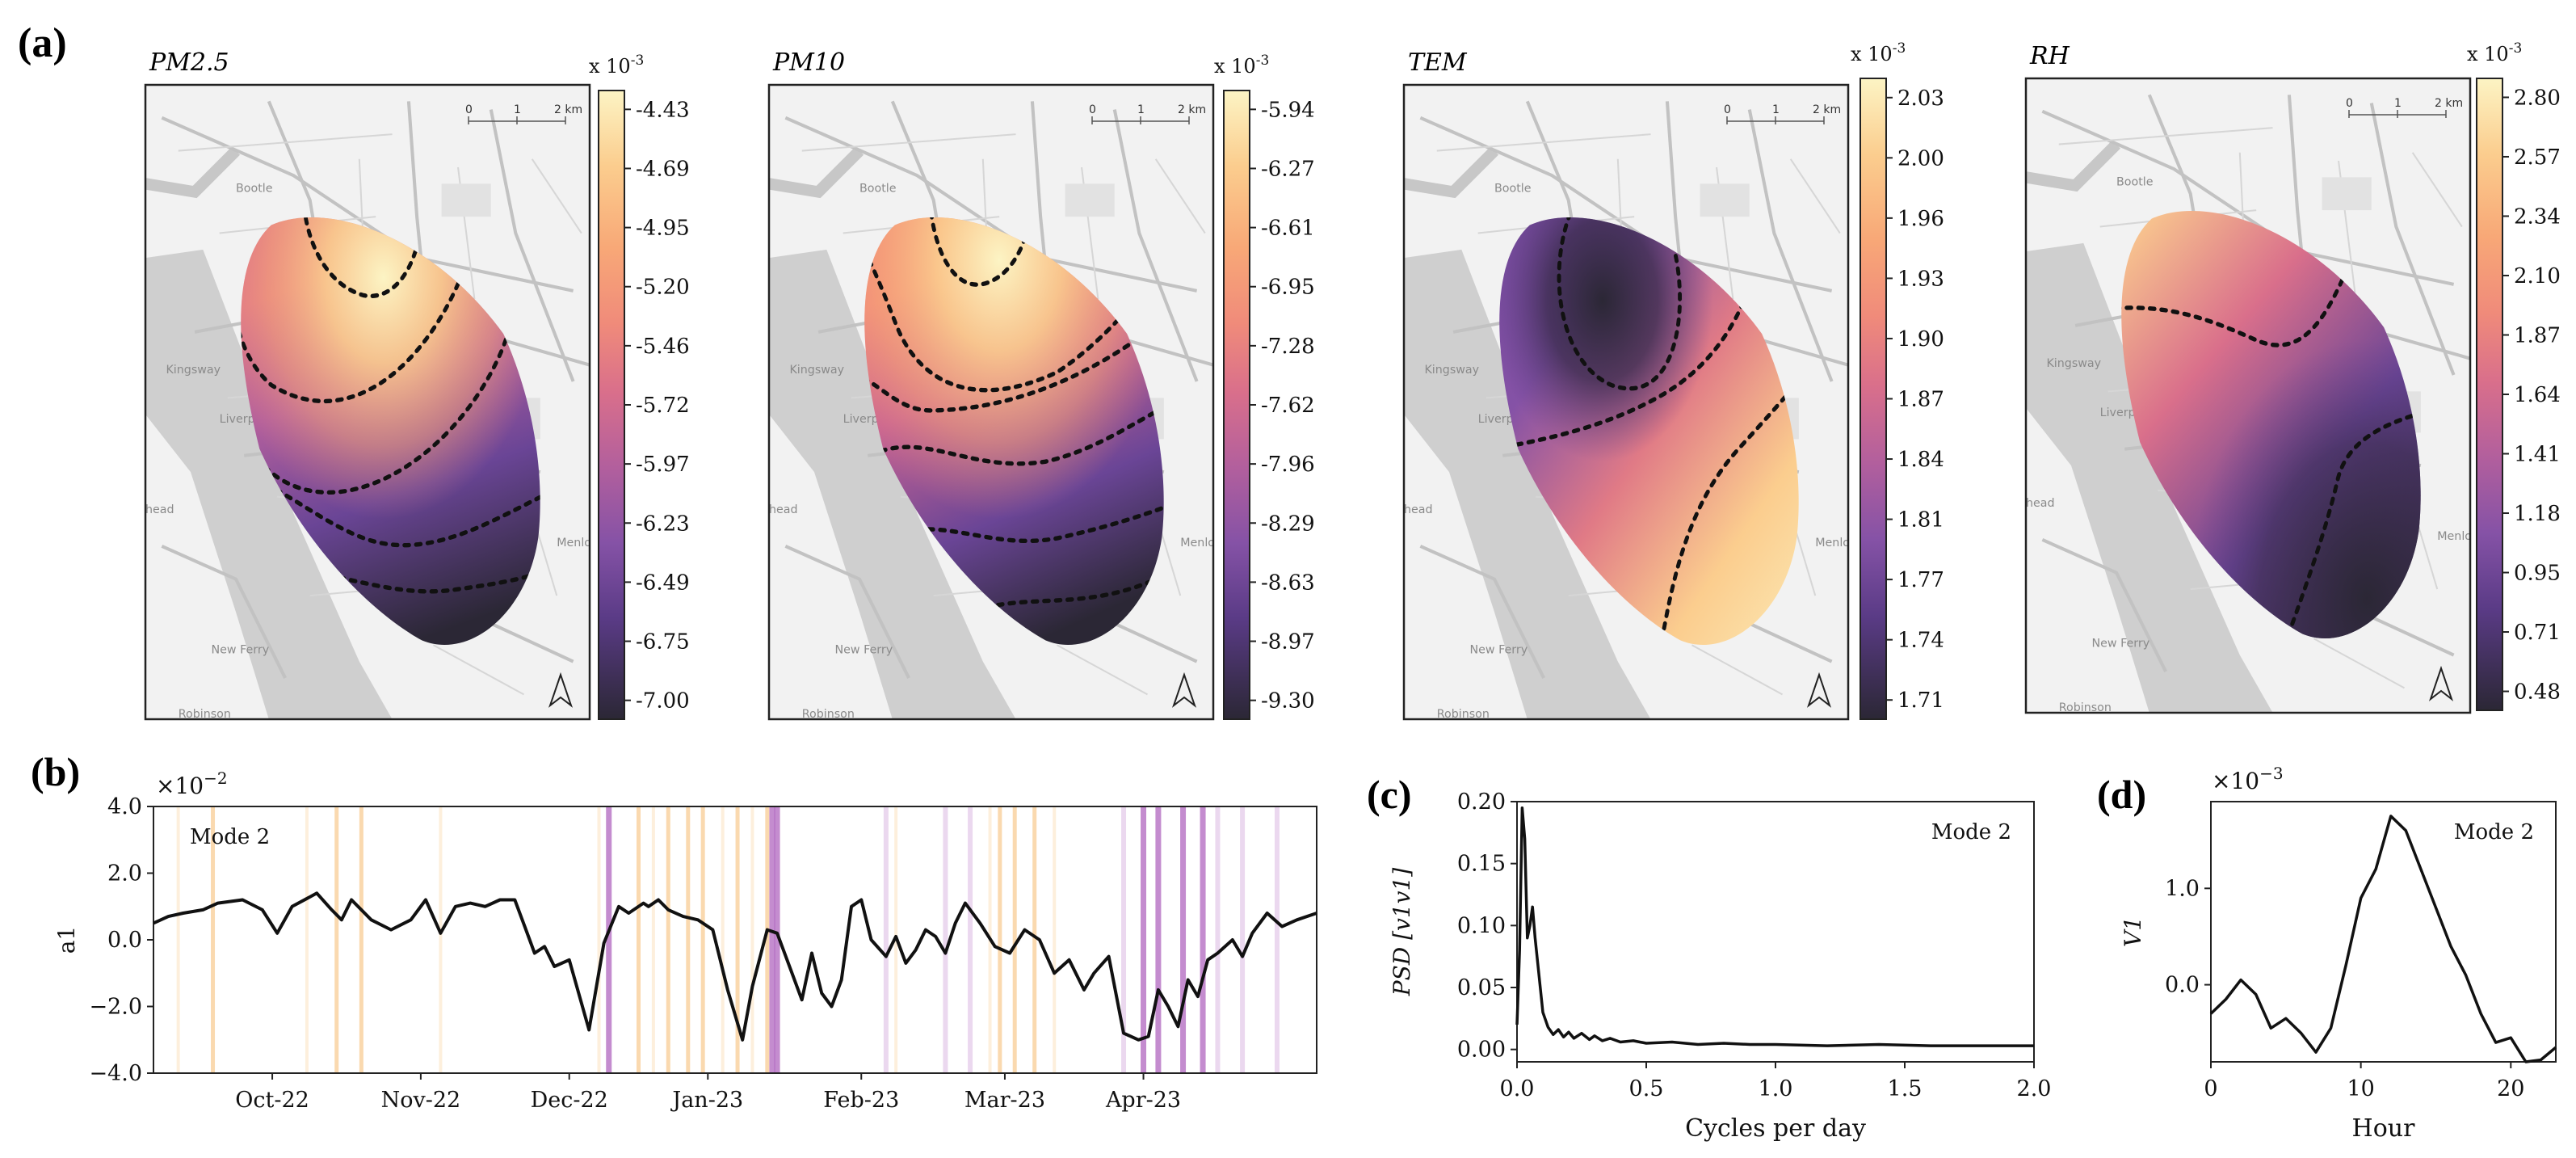 Image resolution: width=2576 pixels, height=1158 pixels. What do you see at coordinates (159, 509) in the screenshot?
I see `map-place-label: head` at bounding box center [159, 509].